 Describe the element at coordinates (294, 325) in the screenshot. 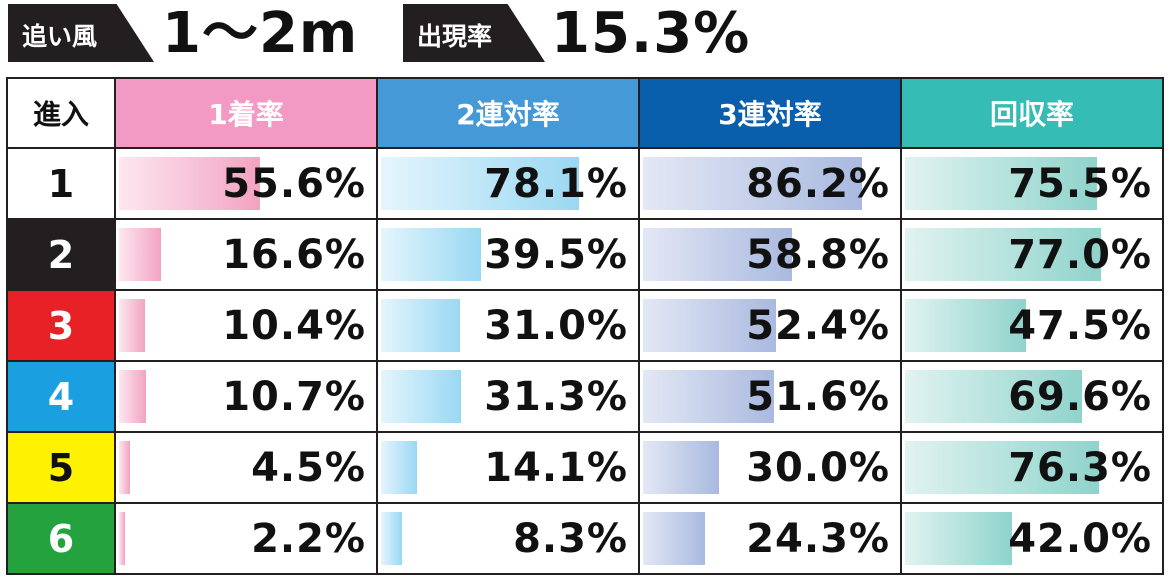

I see `win-rate-value: 10.4%` at that location.